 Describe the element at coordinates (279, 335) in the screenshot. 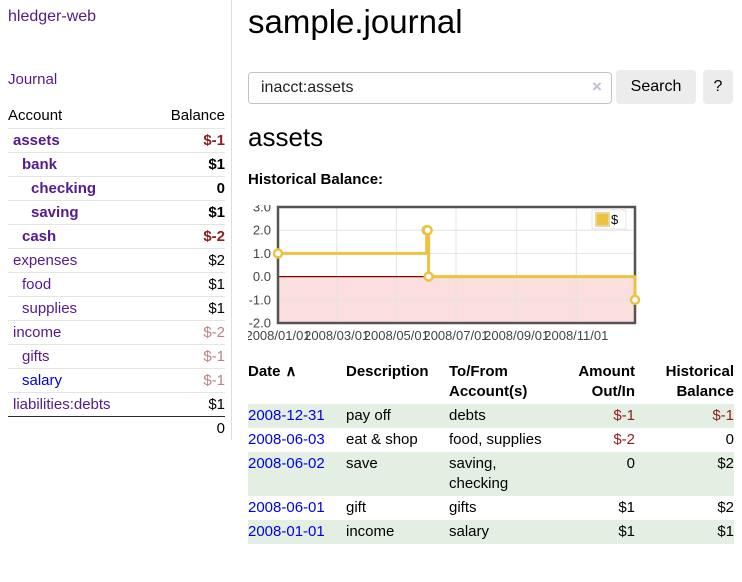

I see `svg-text: 2008/01/01` at that location.